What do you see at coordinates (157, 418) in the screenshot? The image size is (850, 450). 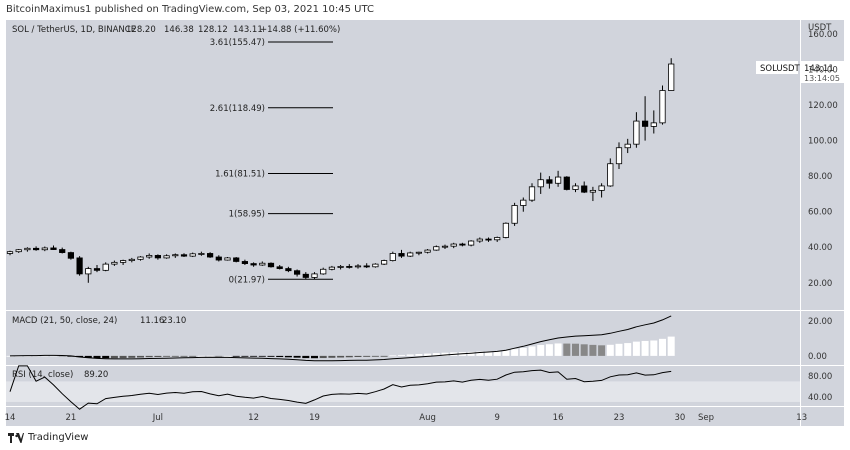 I see `time-axis-tick: Jul` at bounding box center [157, 418].